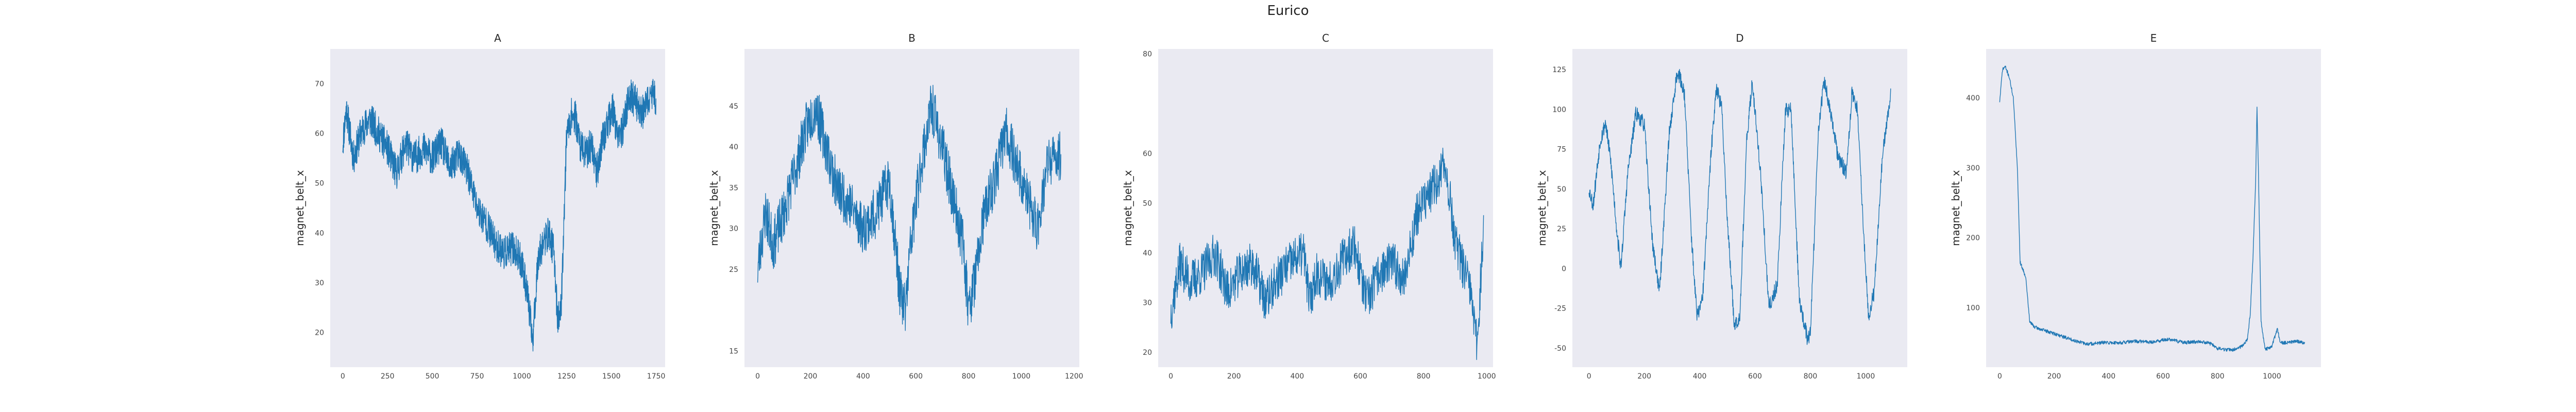 This screenshot has height=412, width=2576. What do you see at coordinates (912, 38) in the screenshot?
I see `chart-title: B` at bounding box center [912, 38].